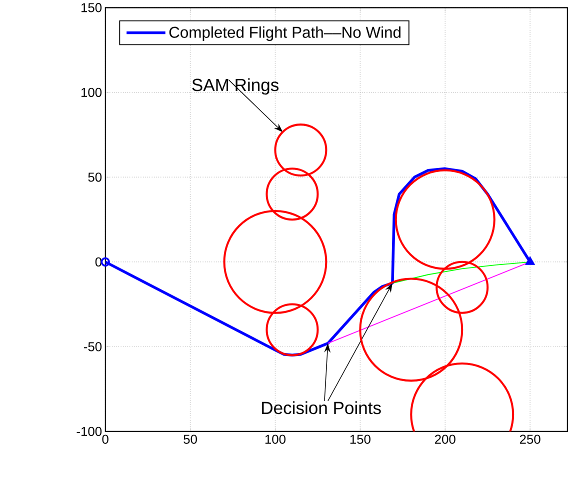 This screenshot has width=568, height=479. I want to click on y-tick-label: 50, so click(95, 177).